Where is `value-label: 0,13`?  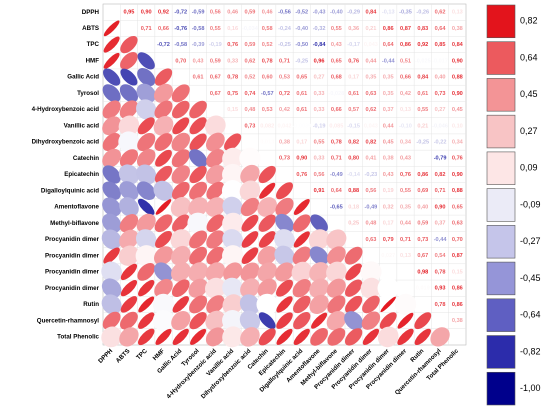
value-label: 0,13 is located at coordinates (457, 13).